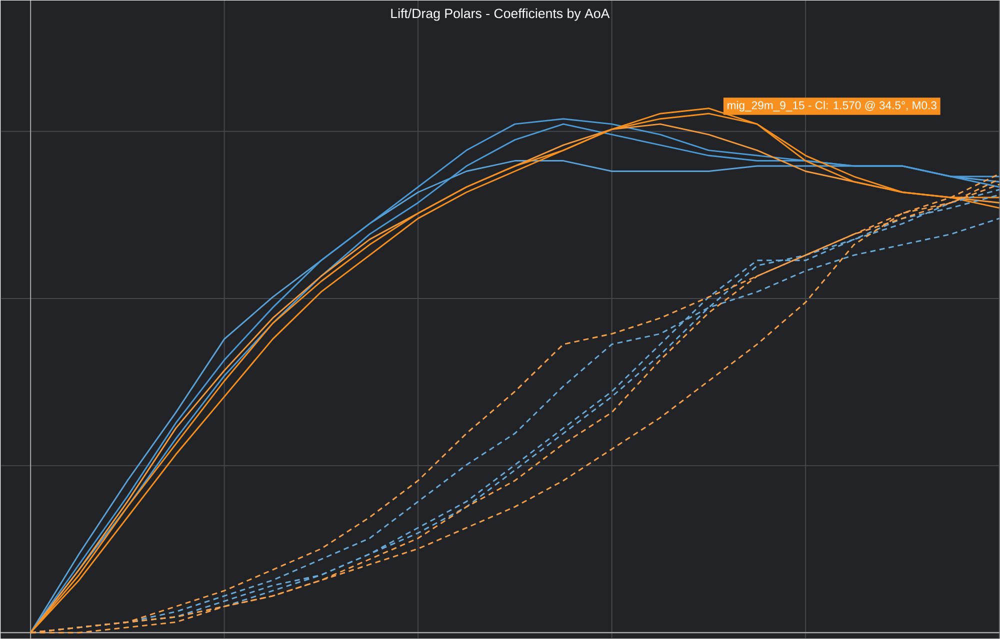 The image size is (1000, 639). Describe the element at coordinates (832, 106) in the screenshot. I see `annotation: mig_29m_9_15 - Cl: 1.570 @ 34.5°, M0.3` at that location.